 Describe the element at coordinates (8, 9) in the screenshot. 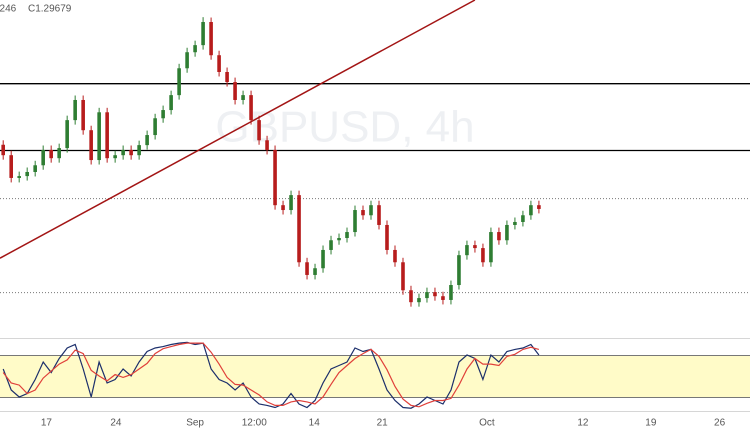

I see `ohlc-fragment: 9246` at that location.